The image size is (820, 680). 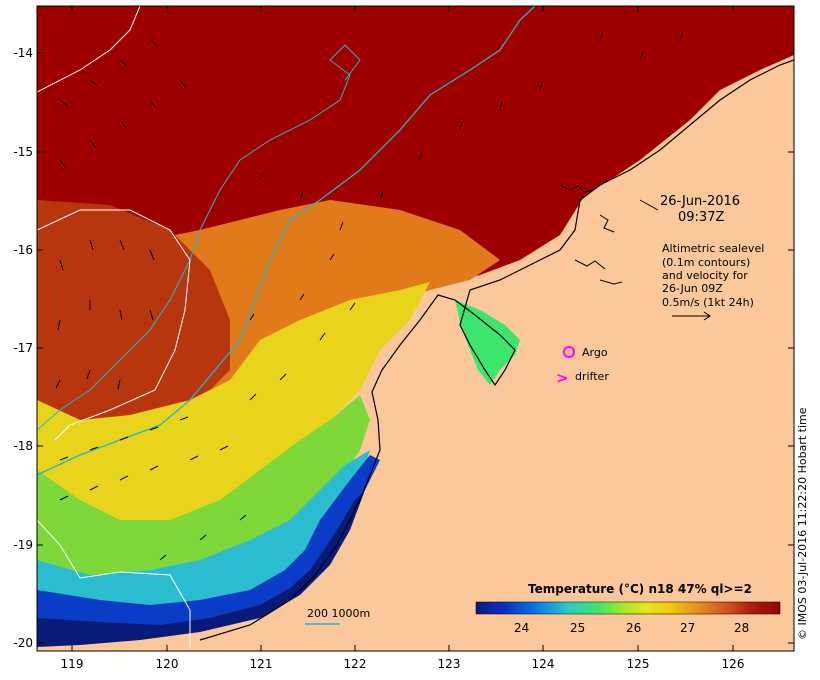 I want to click on date-pointer-line, so click(x=649, y=205).